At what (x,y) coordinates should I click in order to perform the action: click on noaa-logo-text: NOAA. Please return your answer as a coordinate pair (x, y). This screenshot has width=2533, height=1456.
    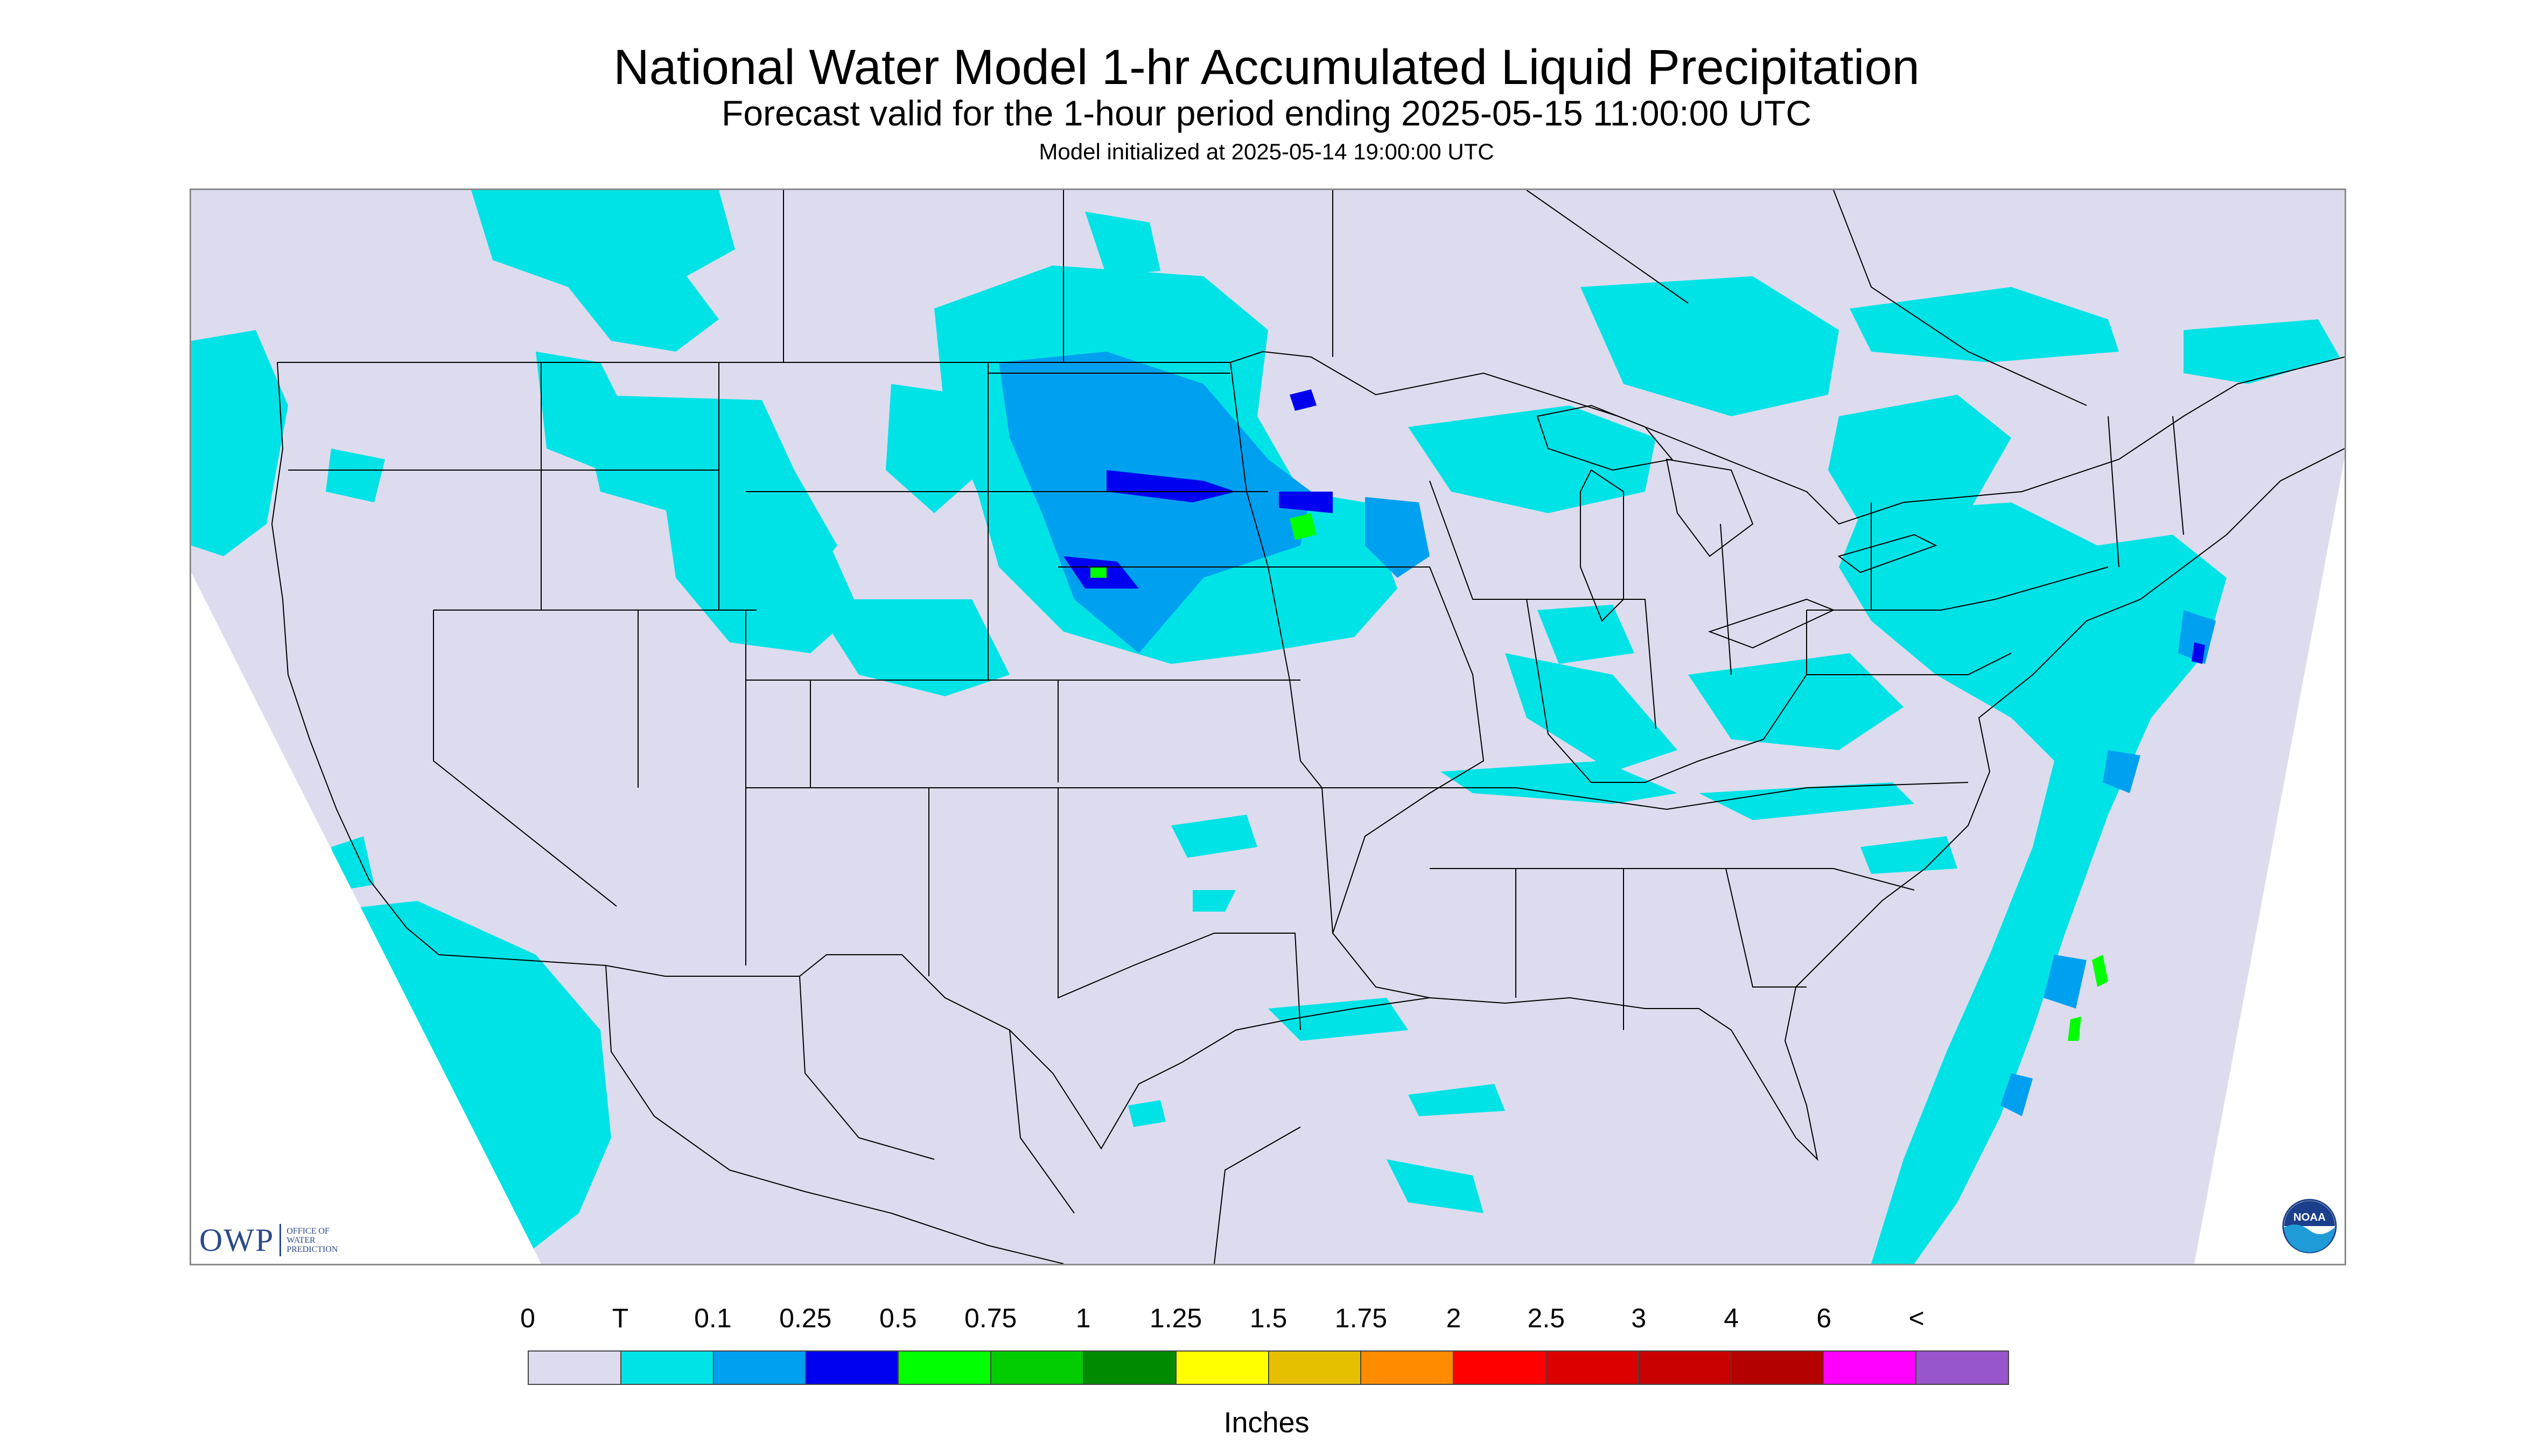
    Looking at the image, I should click on (2309, 1217).